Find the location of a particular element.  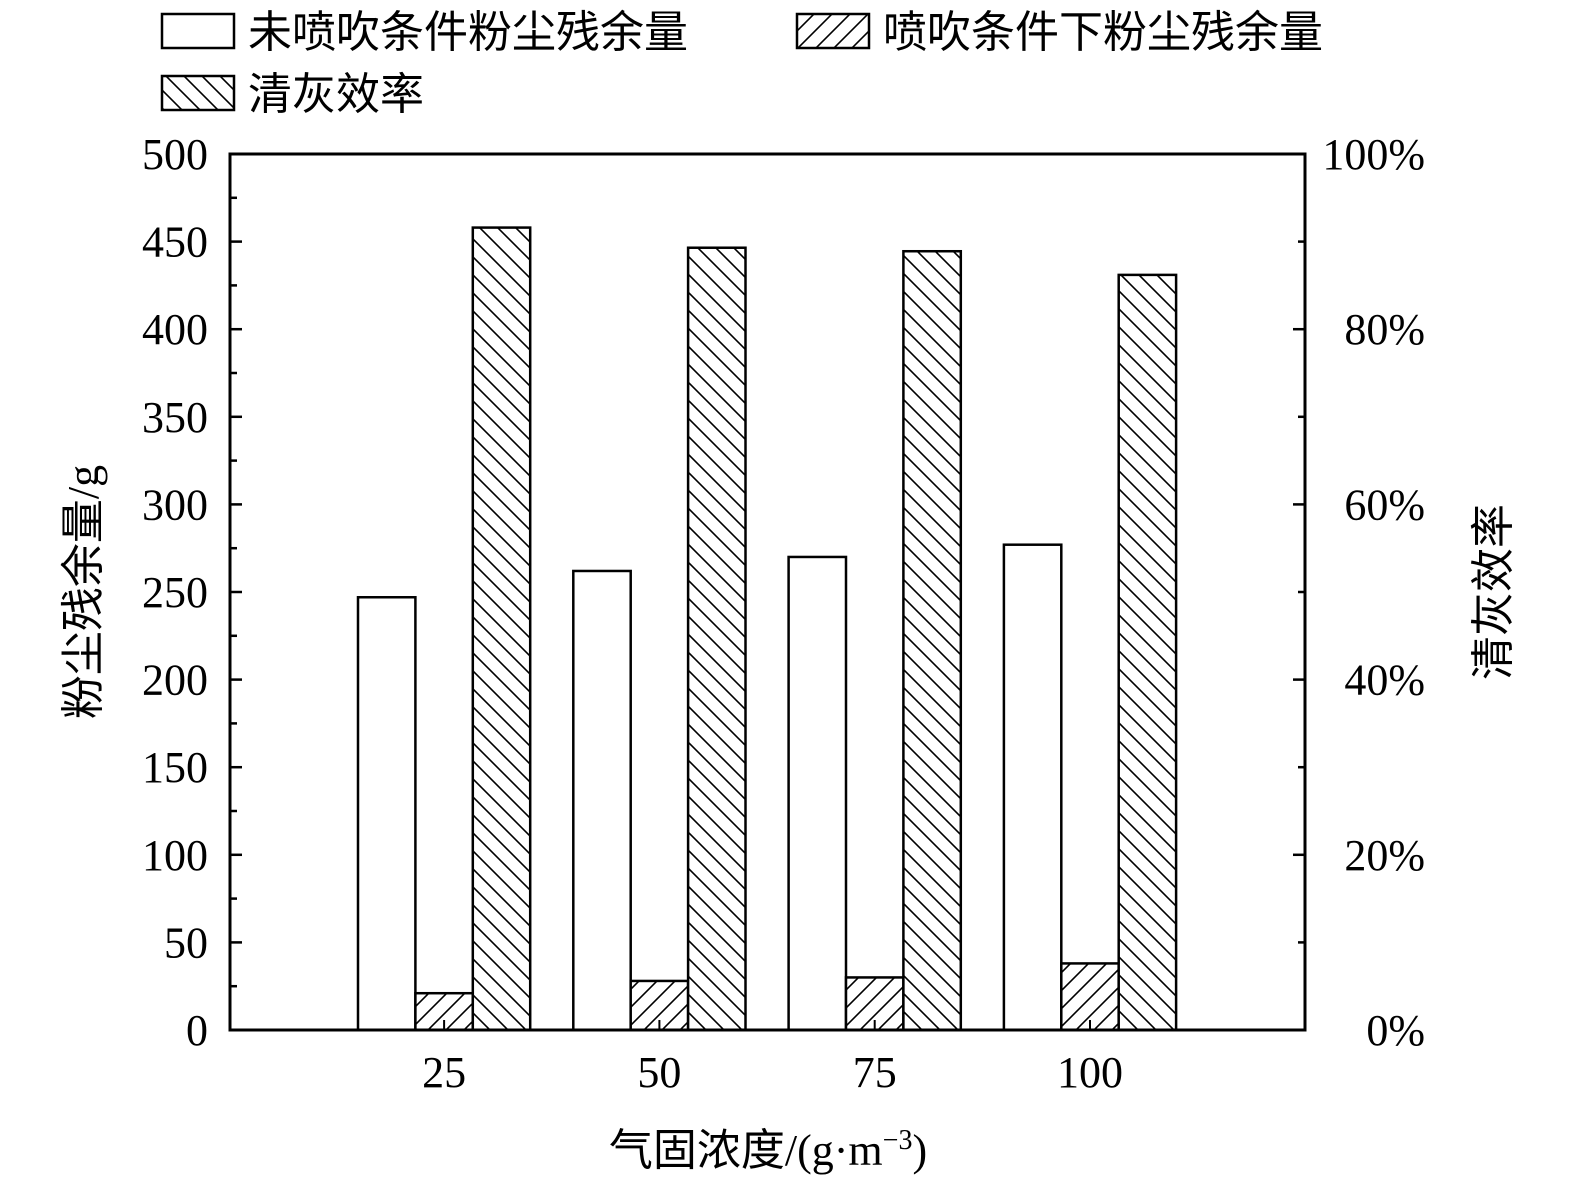

x-tick-label-50: 50 is located at coordinates (659, 1072).